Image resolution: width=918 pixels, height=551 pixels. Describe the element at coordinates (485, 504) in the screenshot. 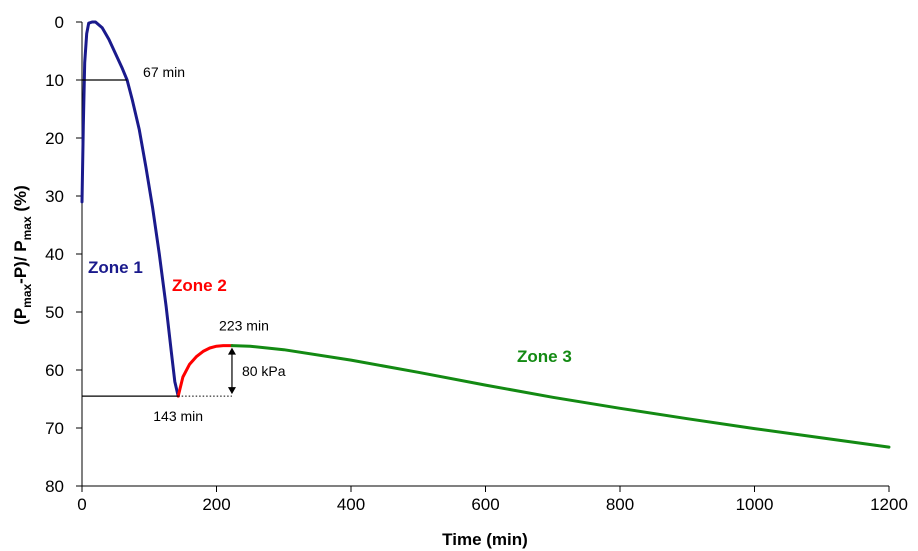

I see `x-tick-label: 600` at that location.